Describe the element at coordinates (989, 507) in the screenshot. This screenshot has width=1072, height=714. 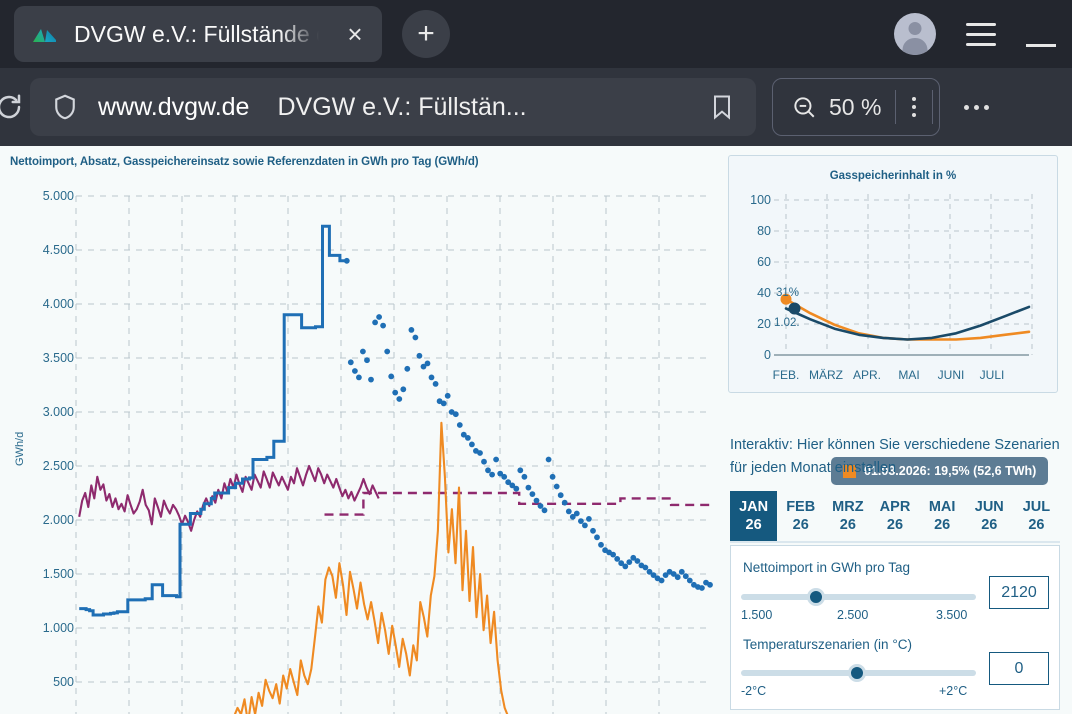
I see `month-name: JUN` at that location.